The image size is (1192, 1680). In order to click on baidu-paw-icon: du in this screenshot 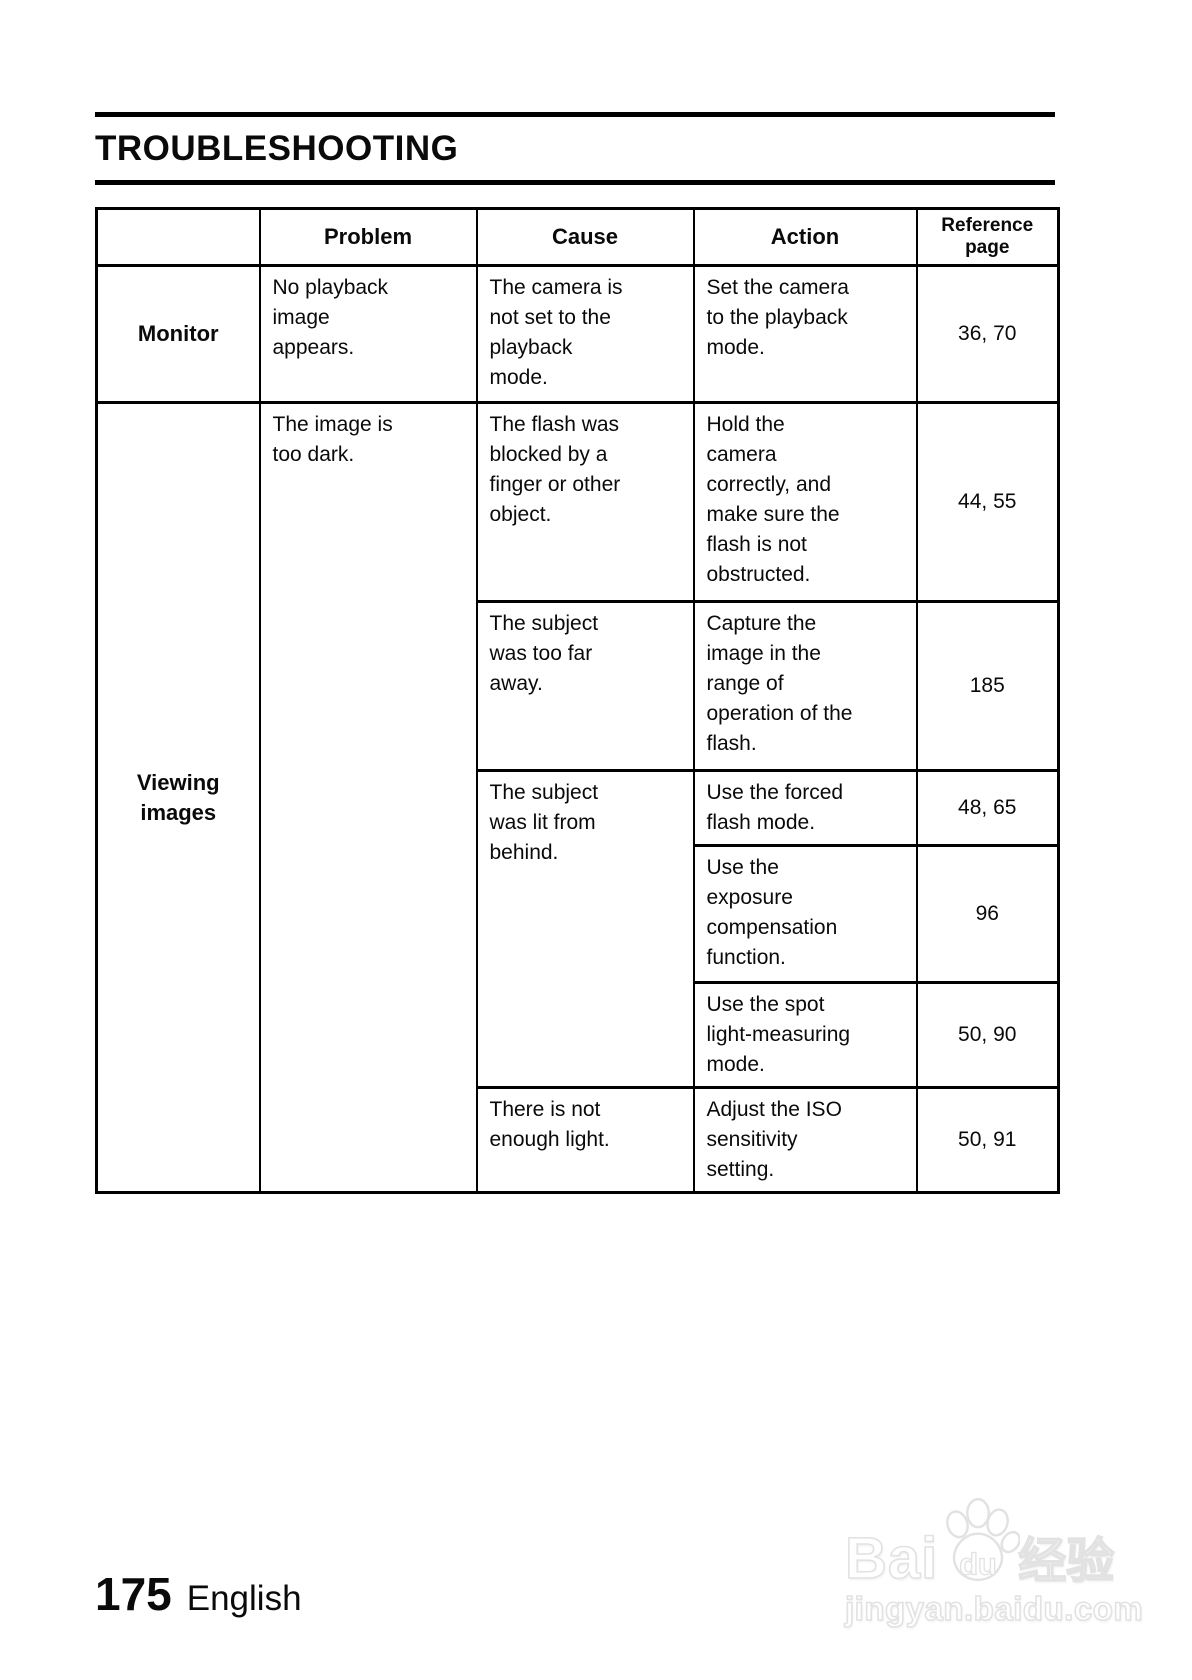, I will do `click(983, 1540)`.